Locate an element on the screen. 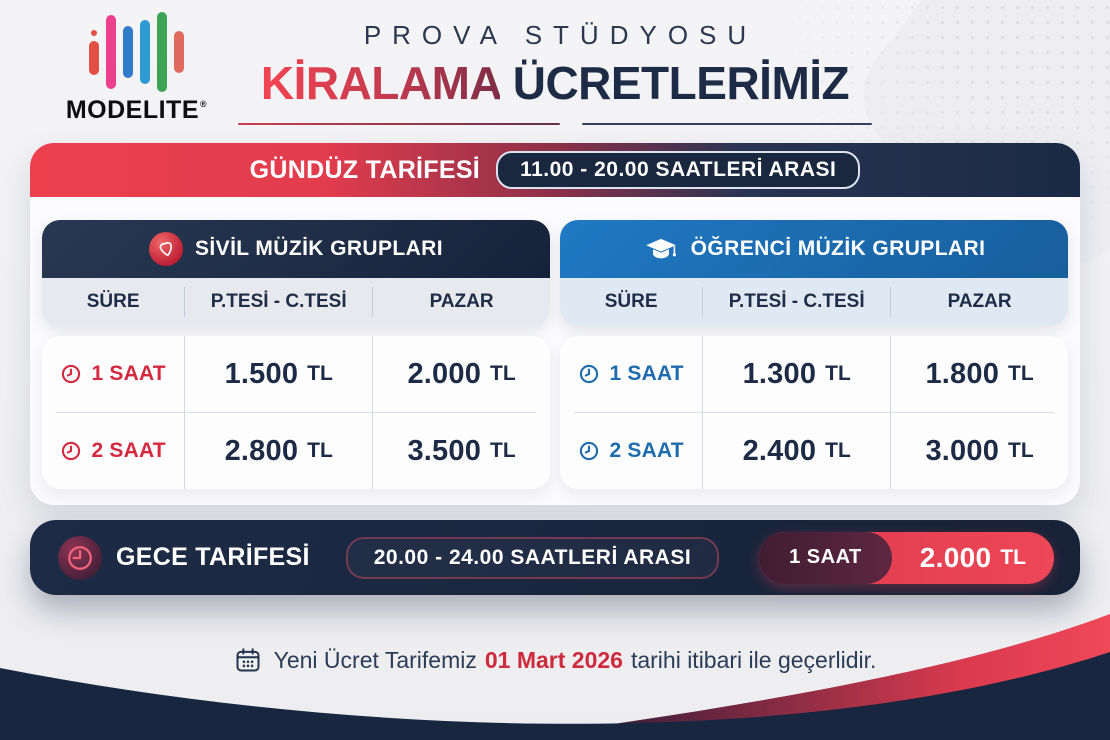 Image resolution: width=1110 pixels, height=740 pixels. weekday-price-cell: 2.800 TL is located at coordinates (278, 451).